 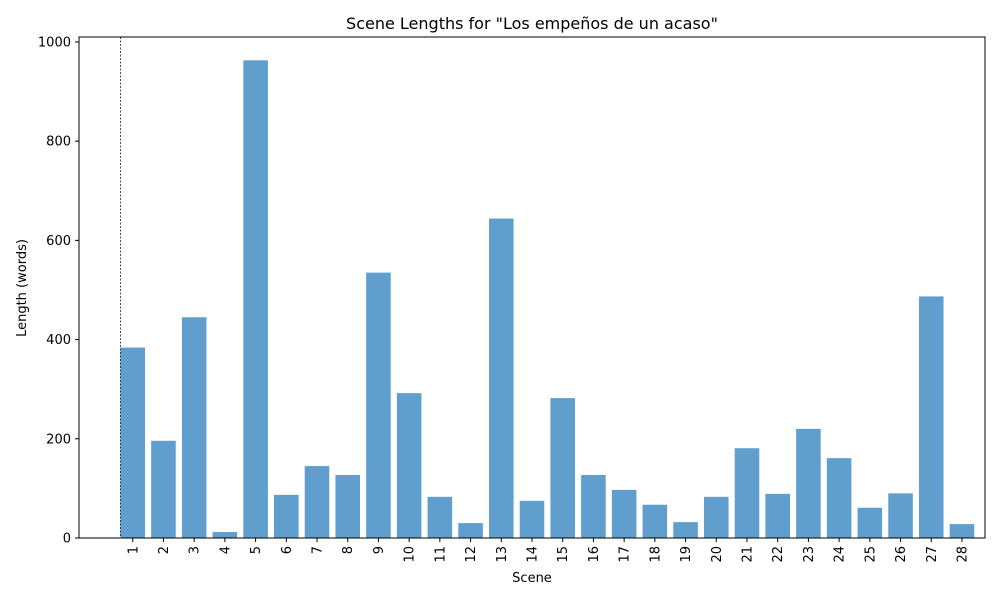 What do you see at coordinates (809, 554) in the screenshot?
I see `x-tick-label: 23` at bounding box center [809, 554].